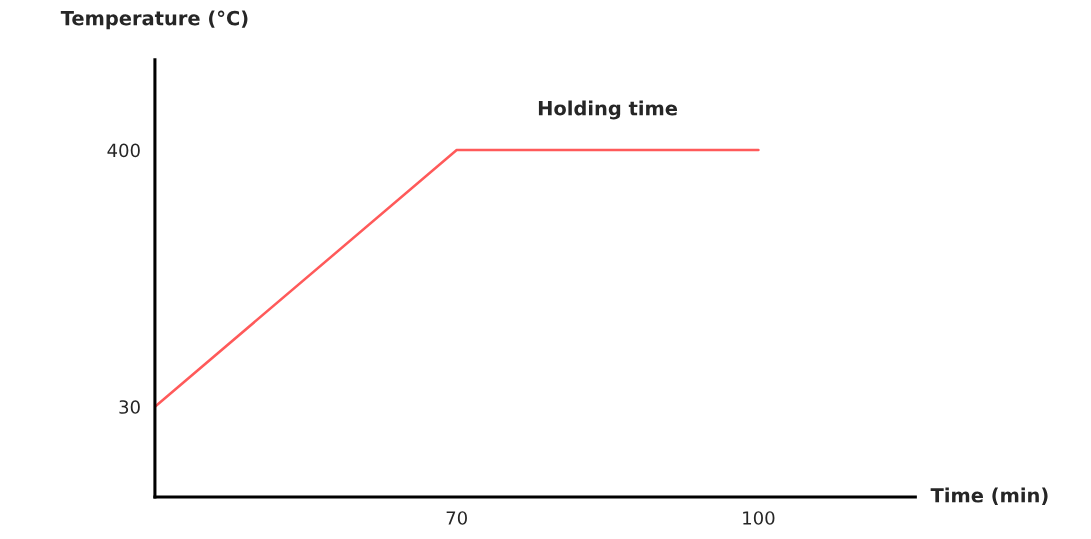 The width and height of the screenshot is (1091, 539). Describe the element at coordinates (129, 407) in the screenshot. I see `y-tick-label: 30` at that location.